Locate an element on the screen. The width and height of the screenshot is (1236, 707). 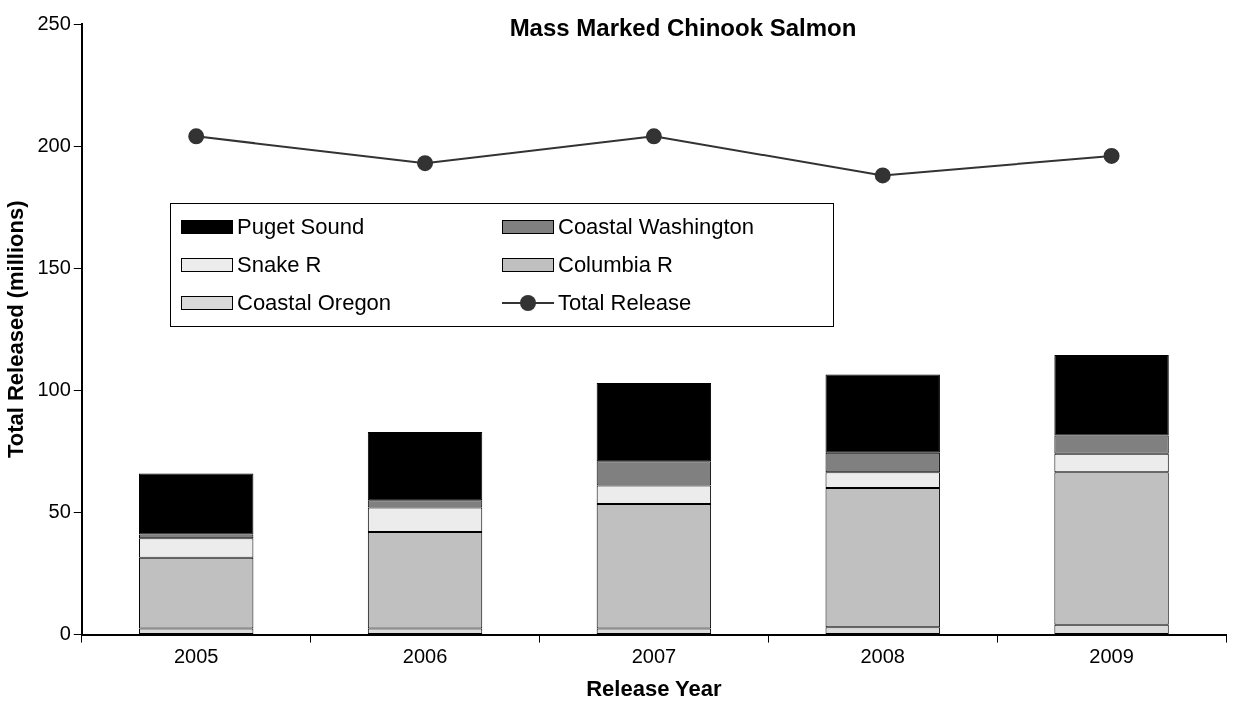
legend-label: Total Release is located at coordinates (625, 303).